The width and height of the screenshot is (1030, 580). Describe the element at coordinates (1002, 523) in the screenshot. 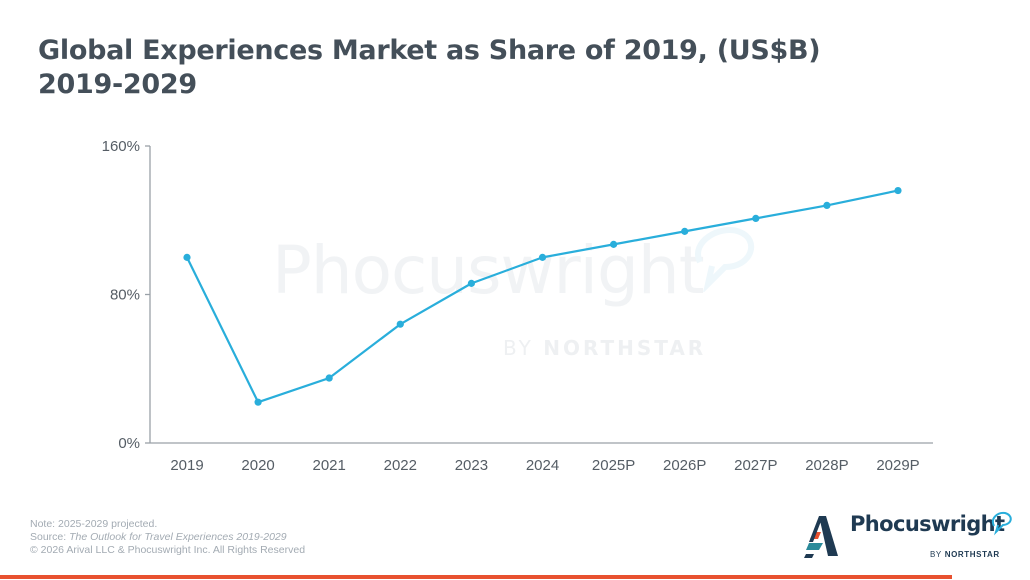

I see `logo-bubble-icon` at that location.